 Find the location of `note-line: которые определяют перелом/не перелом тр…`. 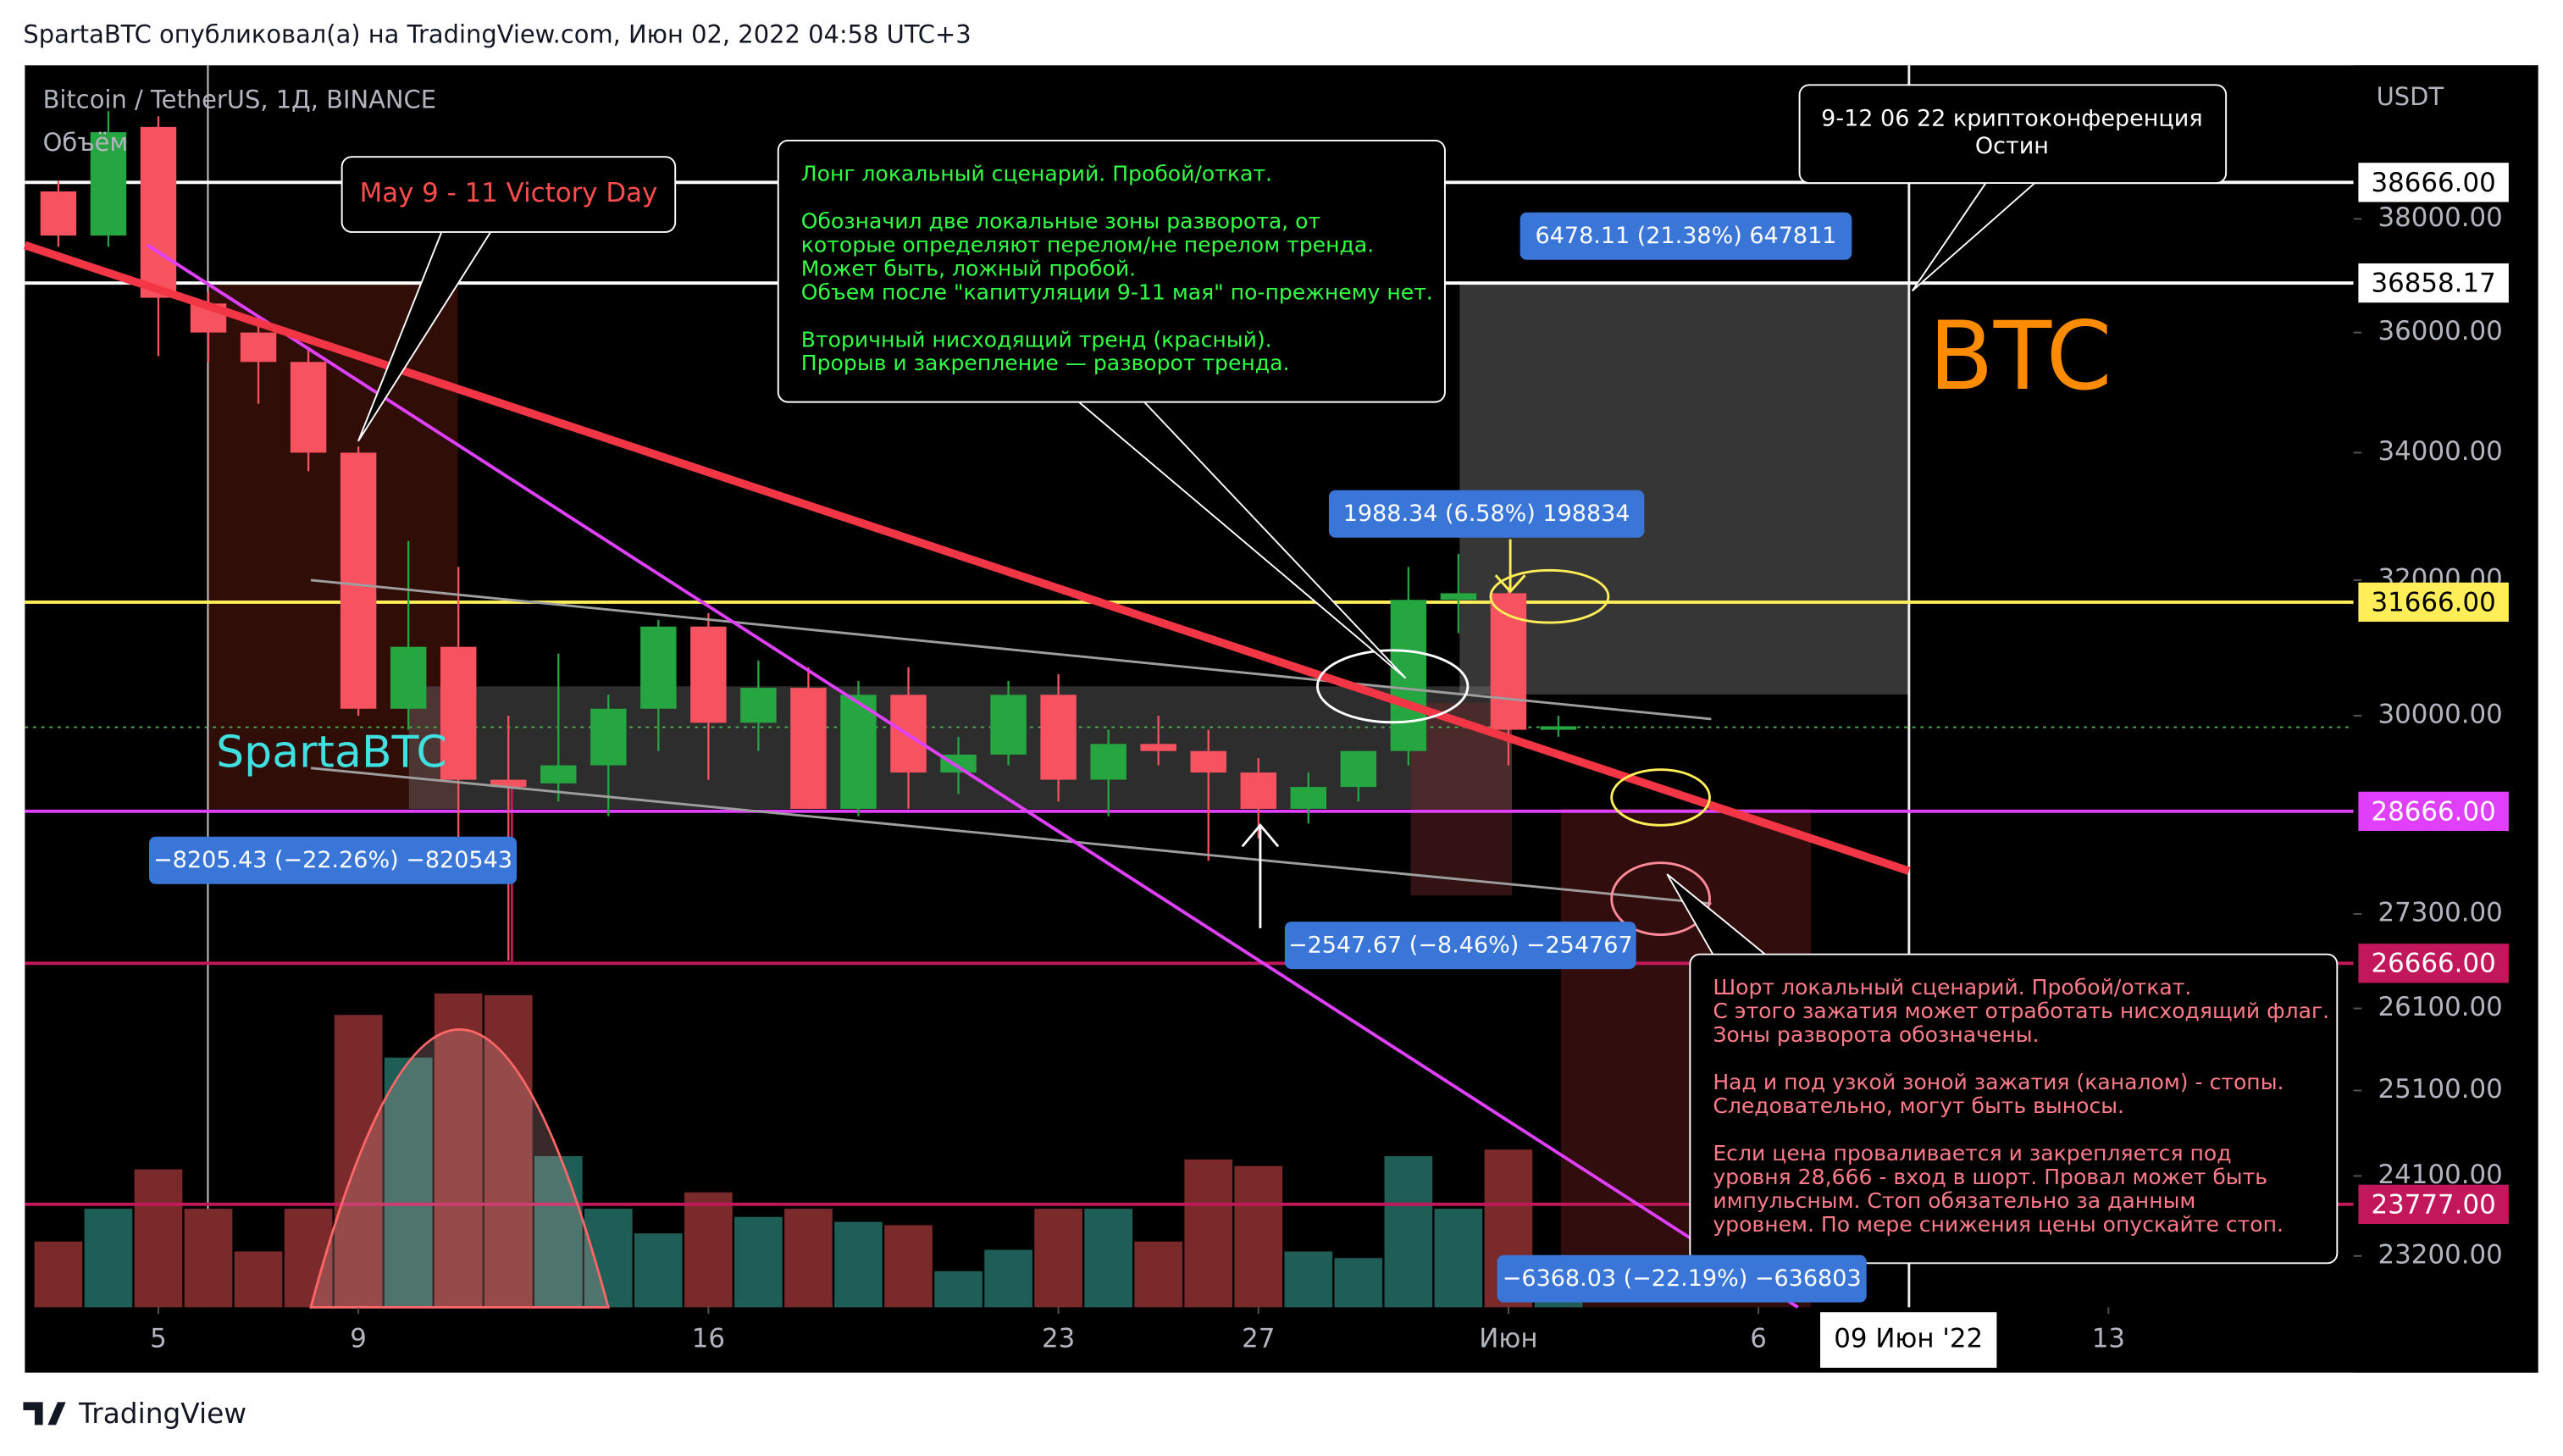

note-line: которые определяют перелом/не перелом тр… is located at coordinates (1087, 244).